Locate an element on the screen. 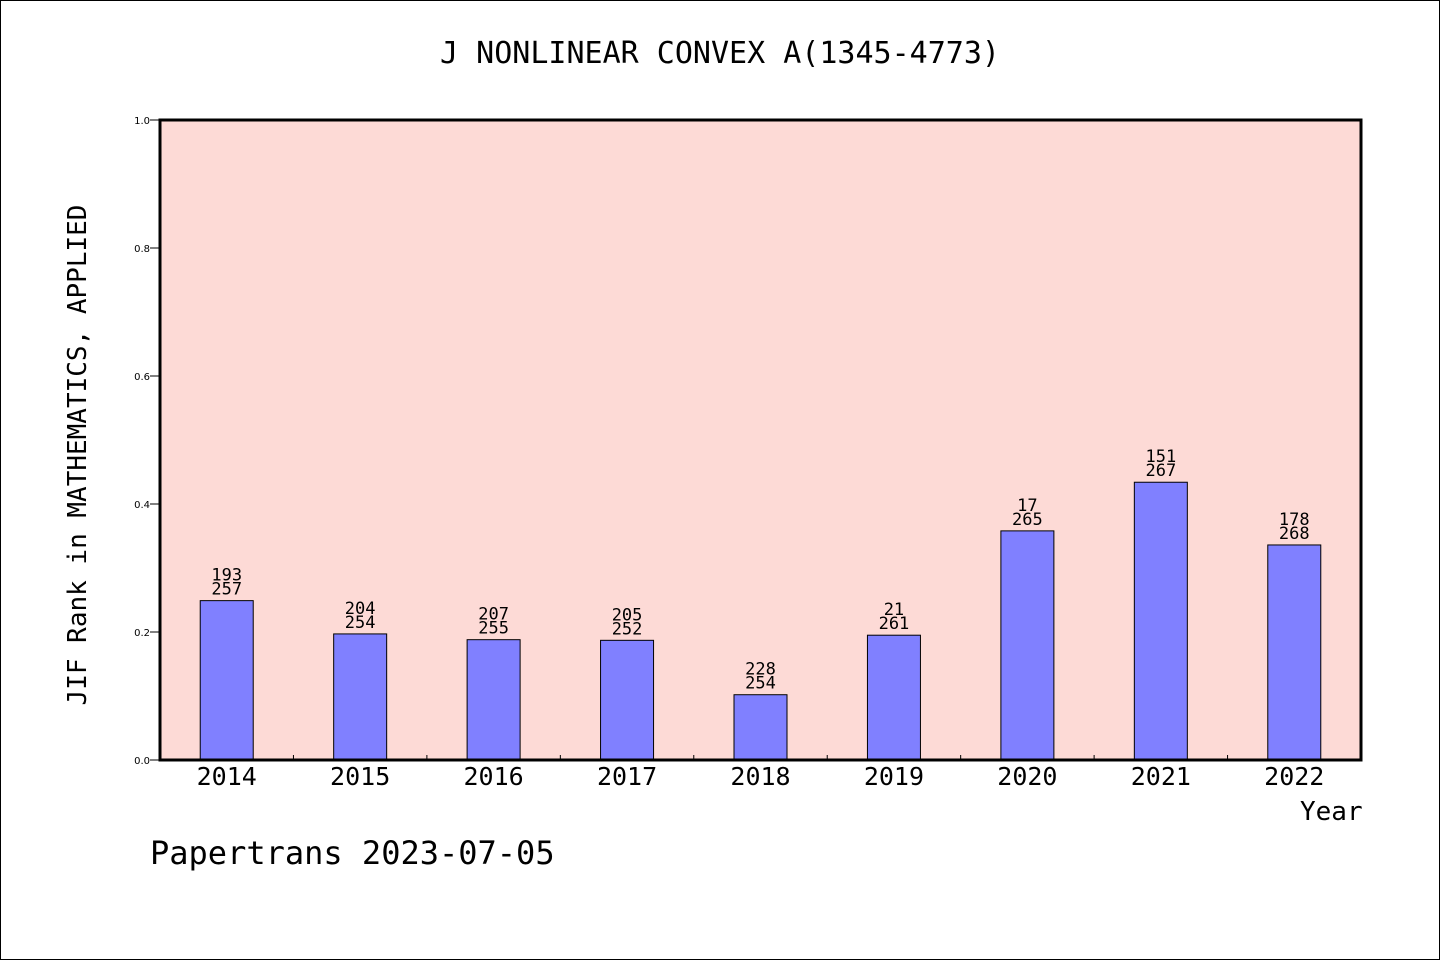 The image size is (1440, 960). bar-label-total-2019: 261 is located at coordinates (894, 624).